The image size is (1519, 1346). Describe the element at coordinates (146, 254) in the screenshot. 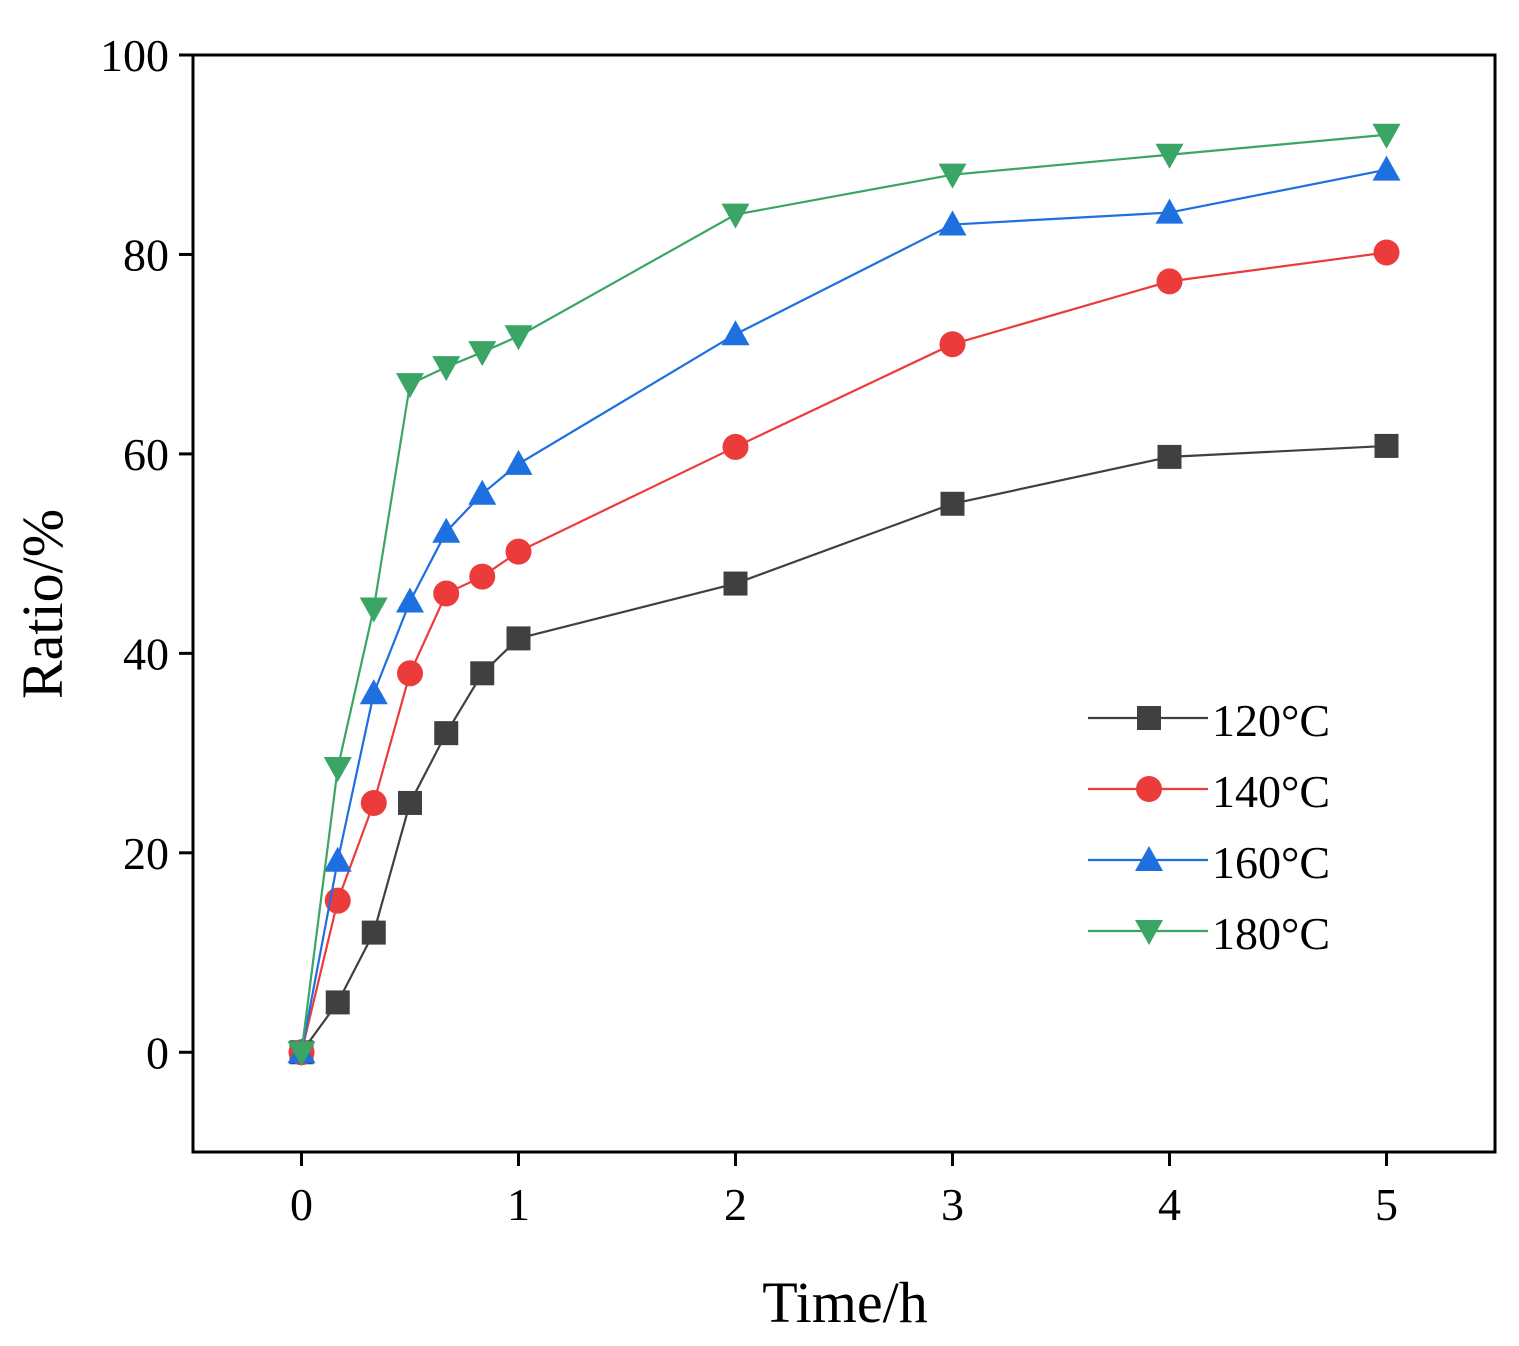

I see `y-tick-label: 80` at that location.